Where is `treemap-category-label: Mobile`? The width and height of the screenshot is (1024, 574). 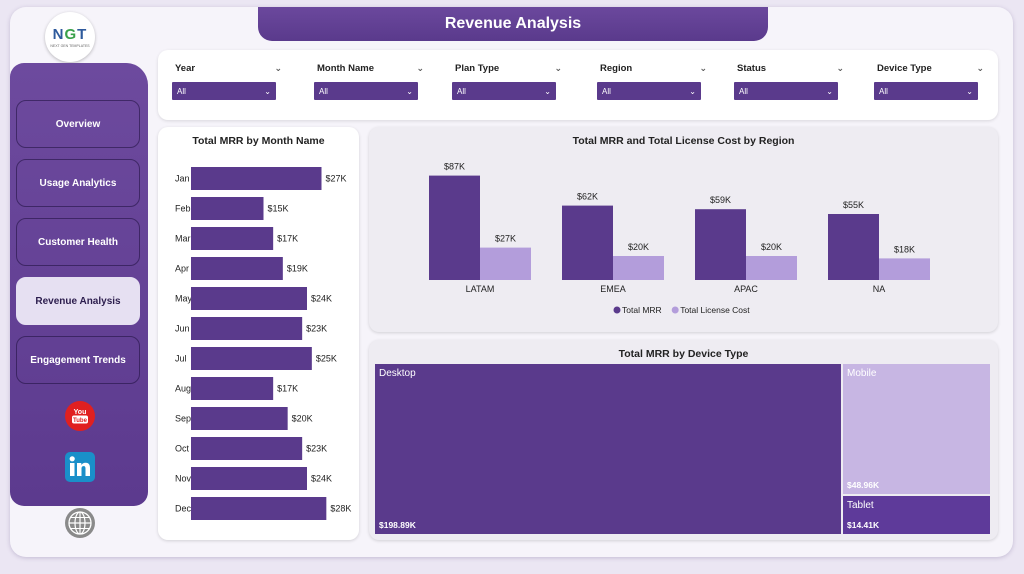
treemap-category-label: Mobile is located at coordinates (862, 373).